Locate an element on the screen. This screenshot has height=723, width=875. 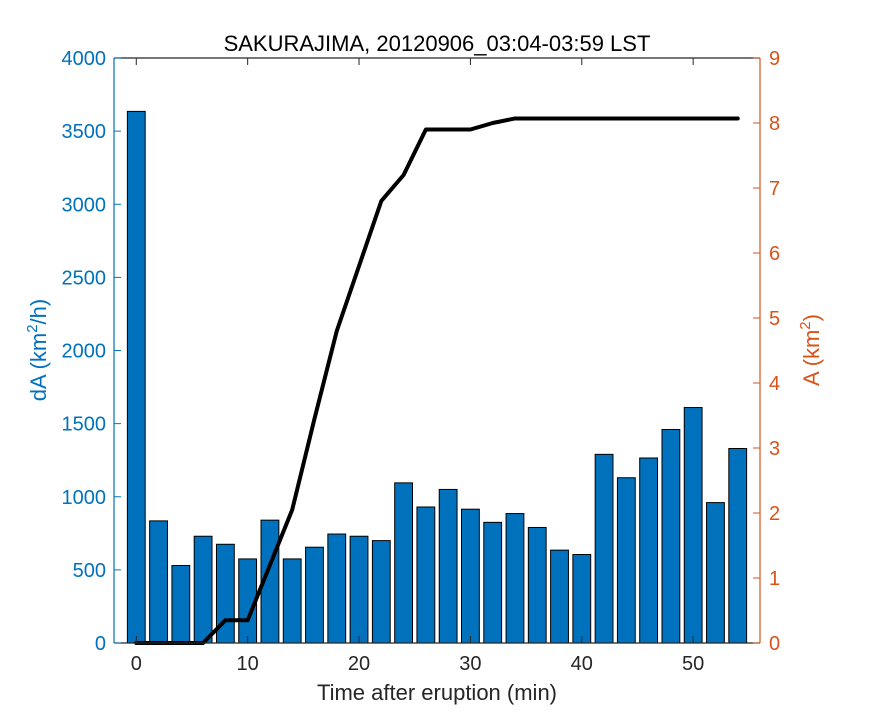
x-tick-label: 50 is located at coordinates (693, 664).